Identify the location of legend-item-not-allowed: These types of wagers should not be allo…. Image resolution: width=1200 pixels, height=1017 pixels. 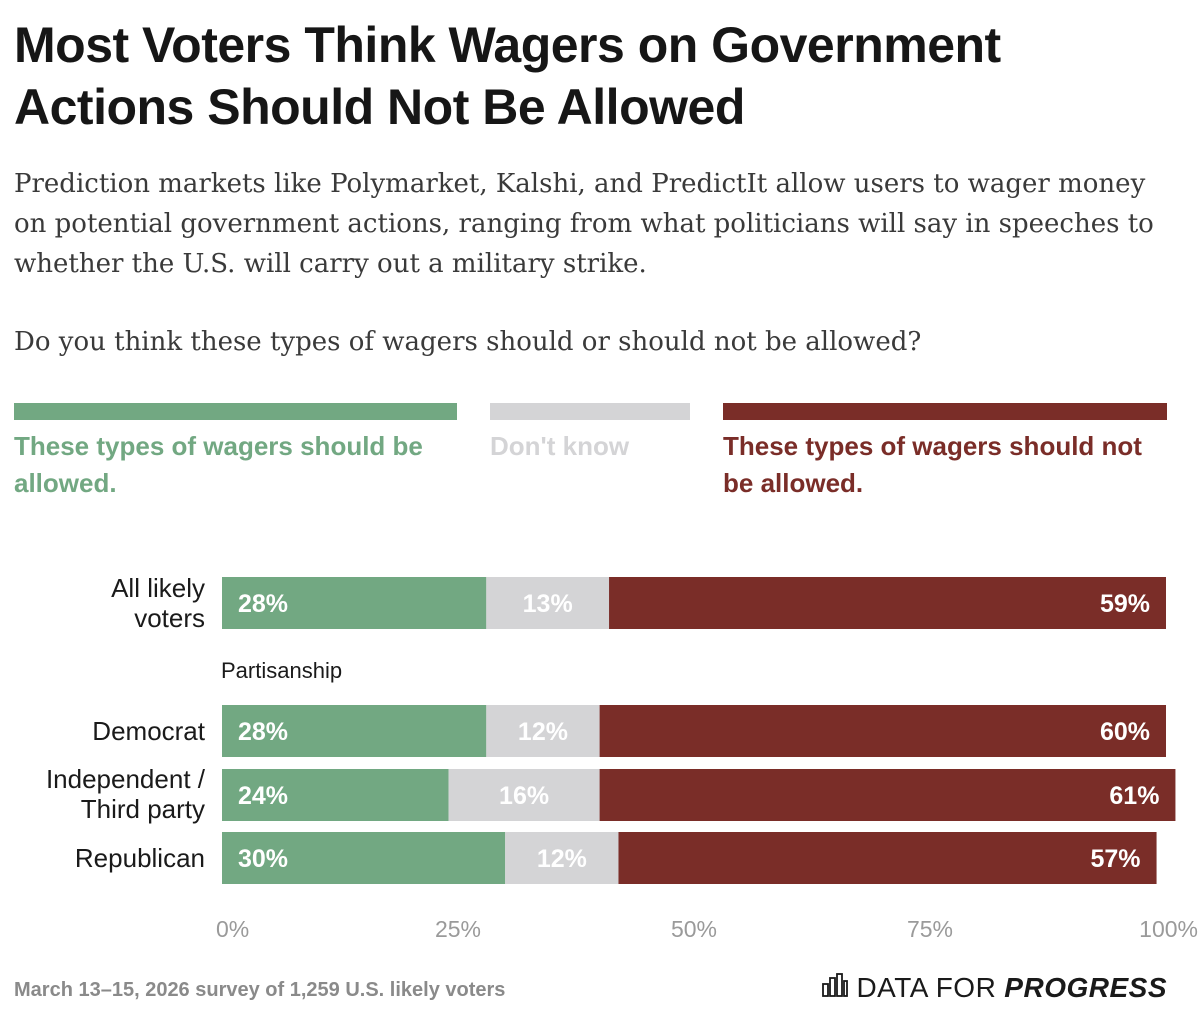
(945, 452).